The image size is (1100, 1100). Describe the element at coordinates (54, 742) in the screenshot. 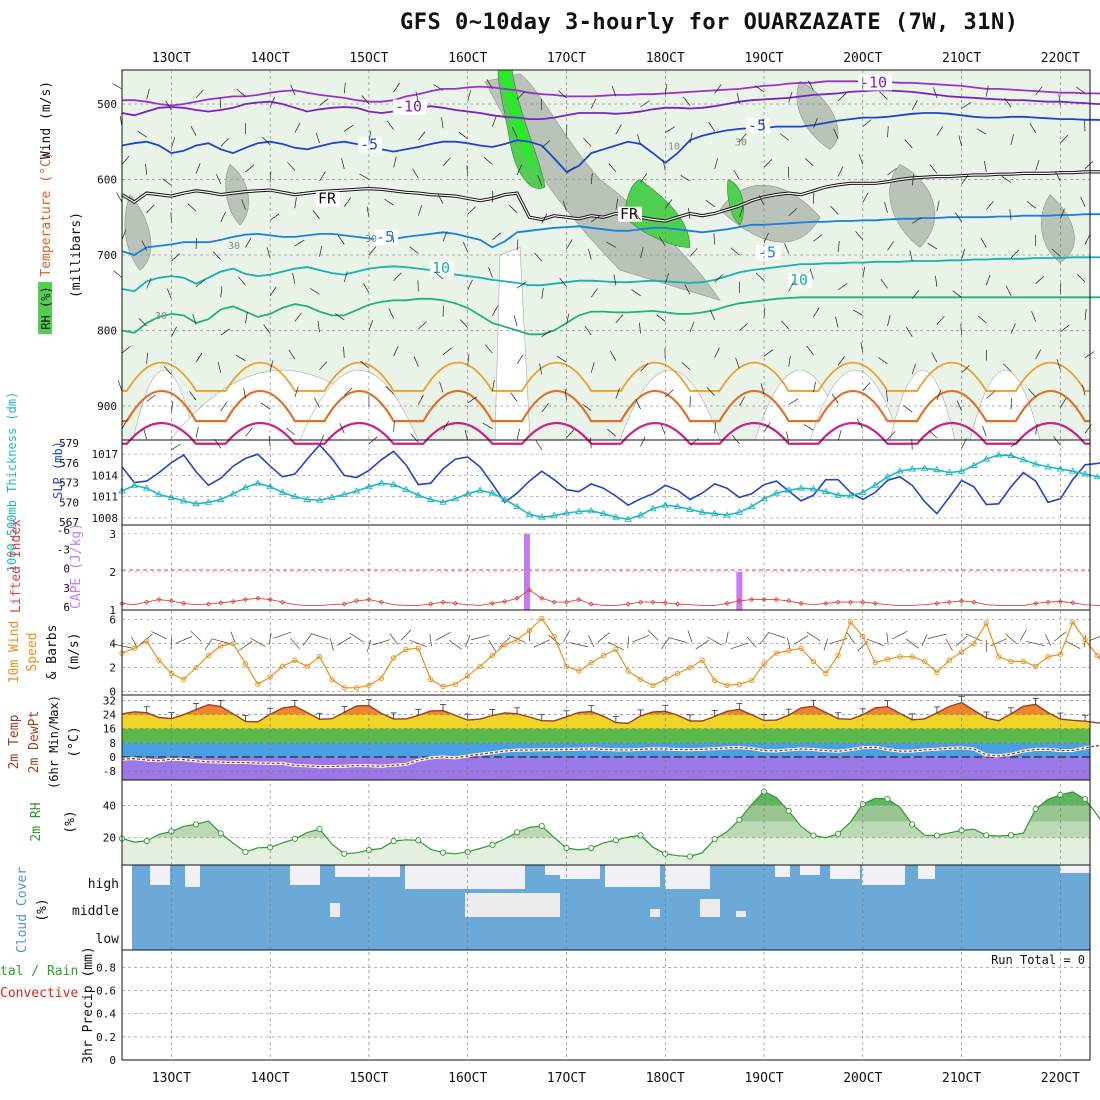

I see `minmax-axis-label: (6hr Min/Max)` at that location.